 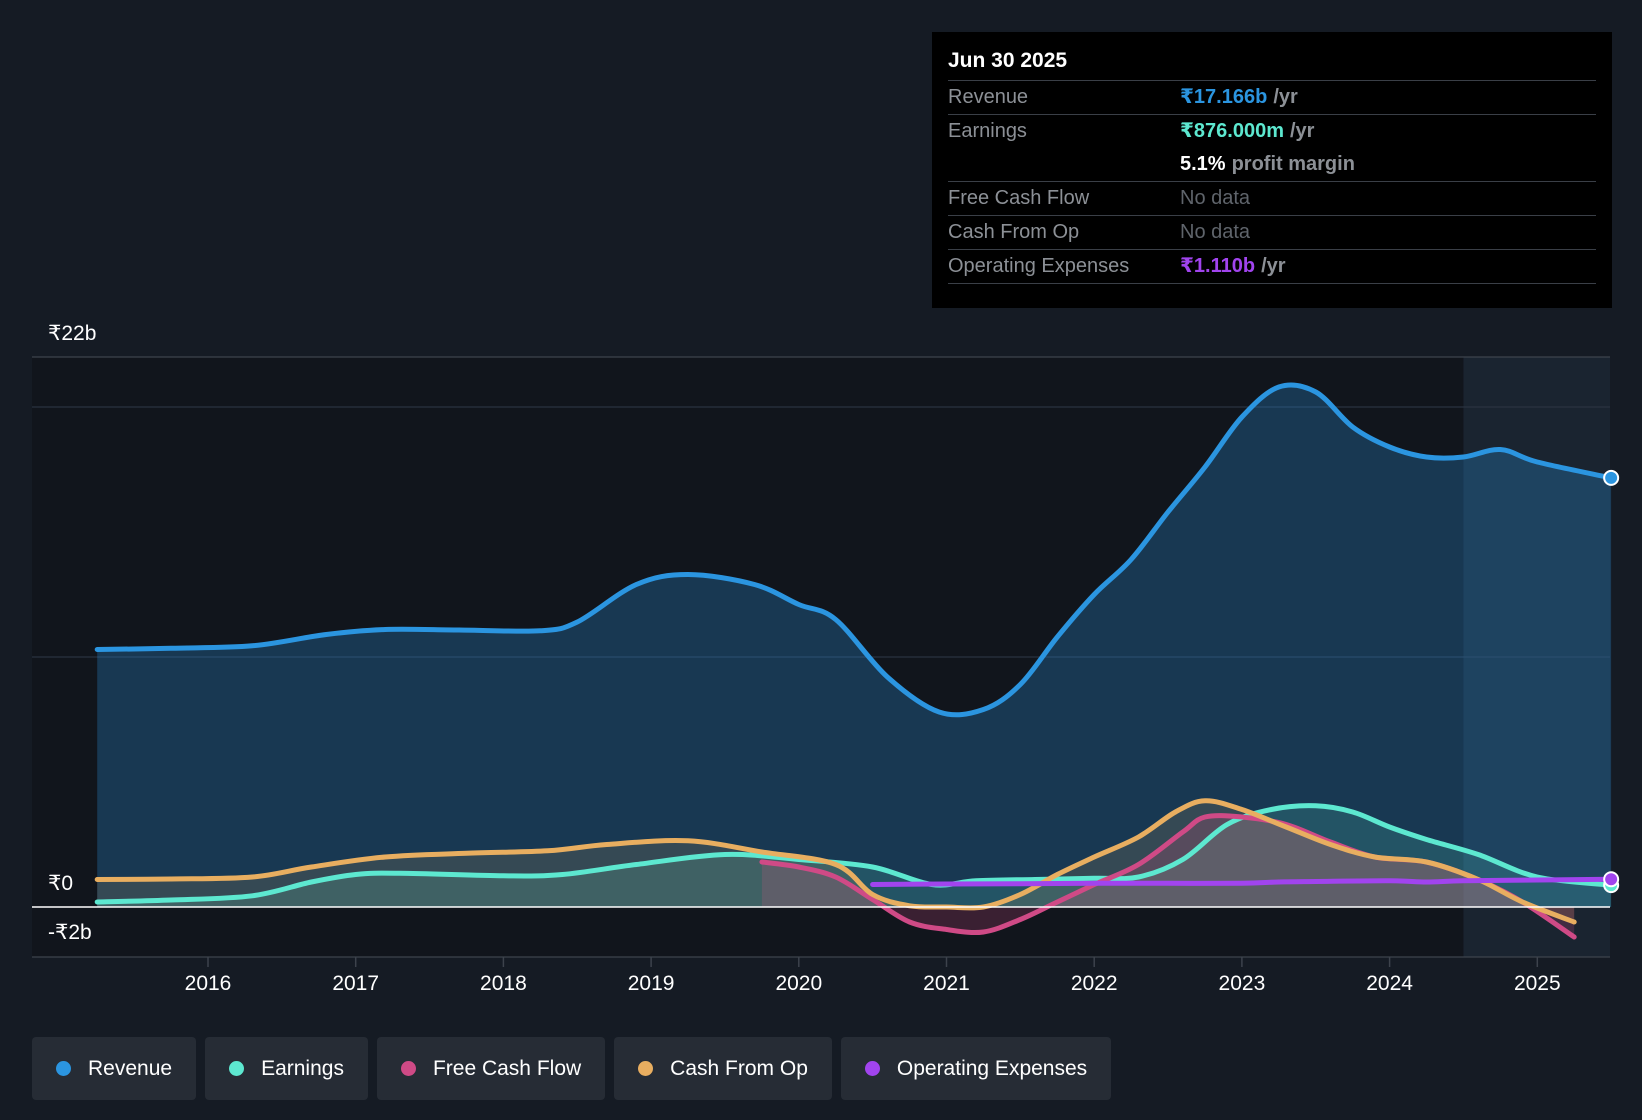 What do you see at coordinates (651, 983) in the screenshot?
I see `x-tick-label: 2019` at bounding box center [651, 983].